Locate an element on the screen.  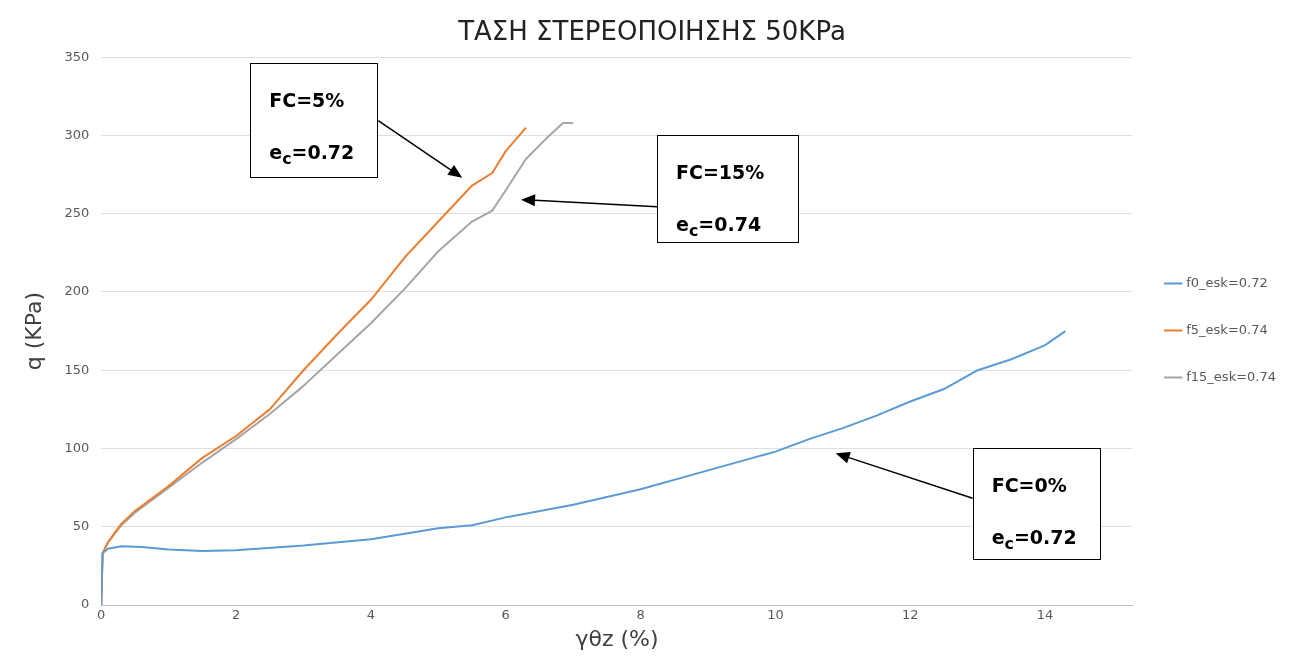
x-tick-label: 0 is located at coordinates (101, 615).